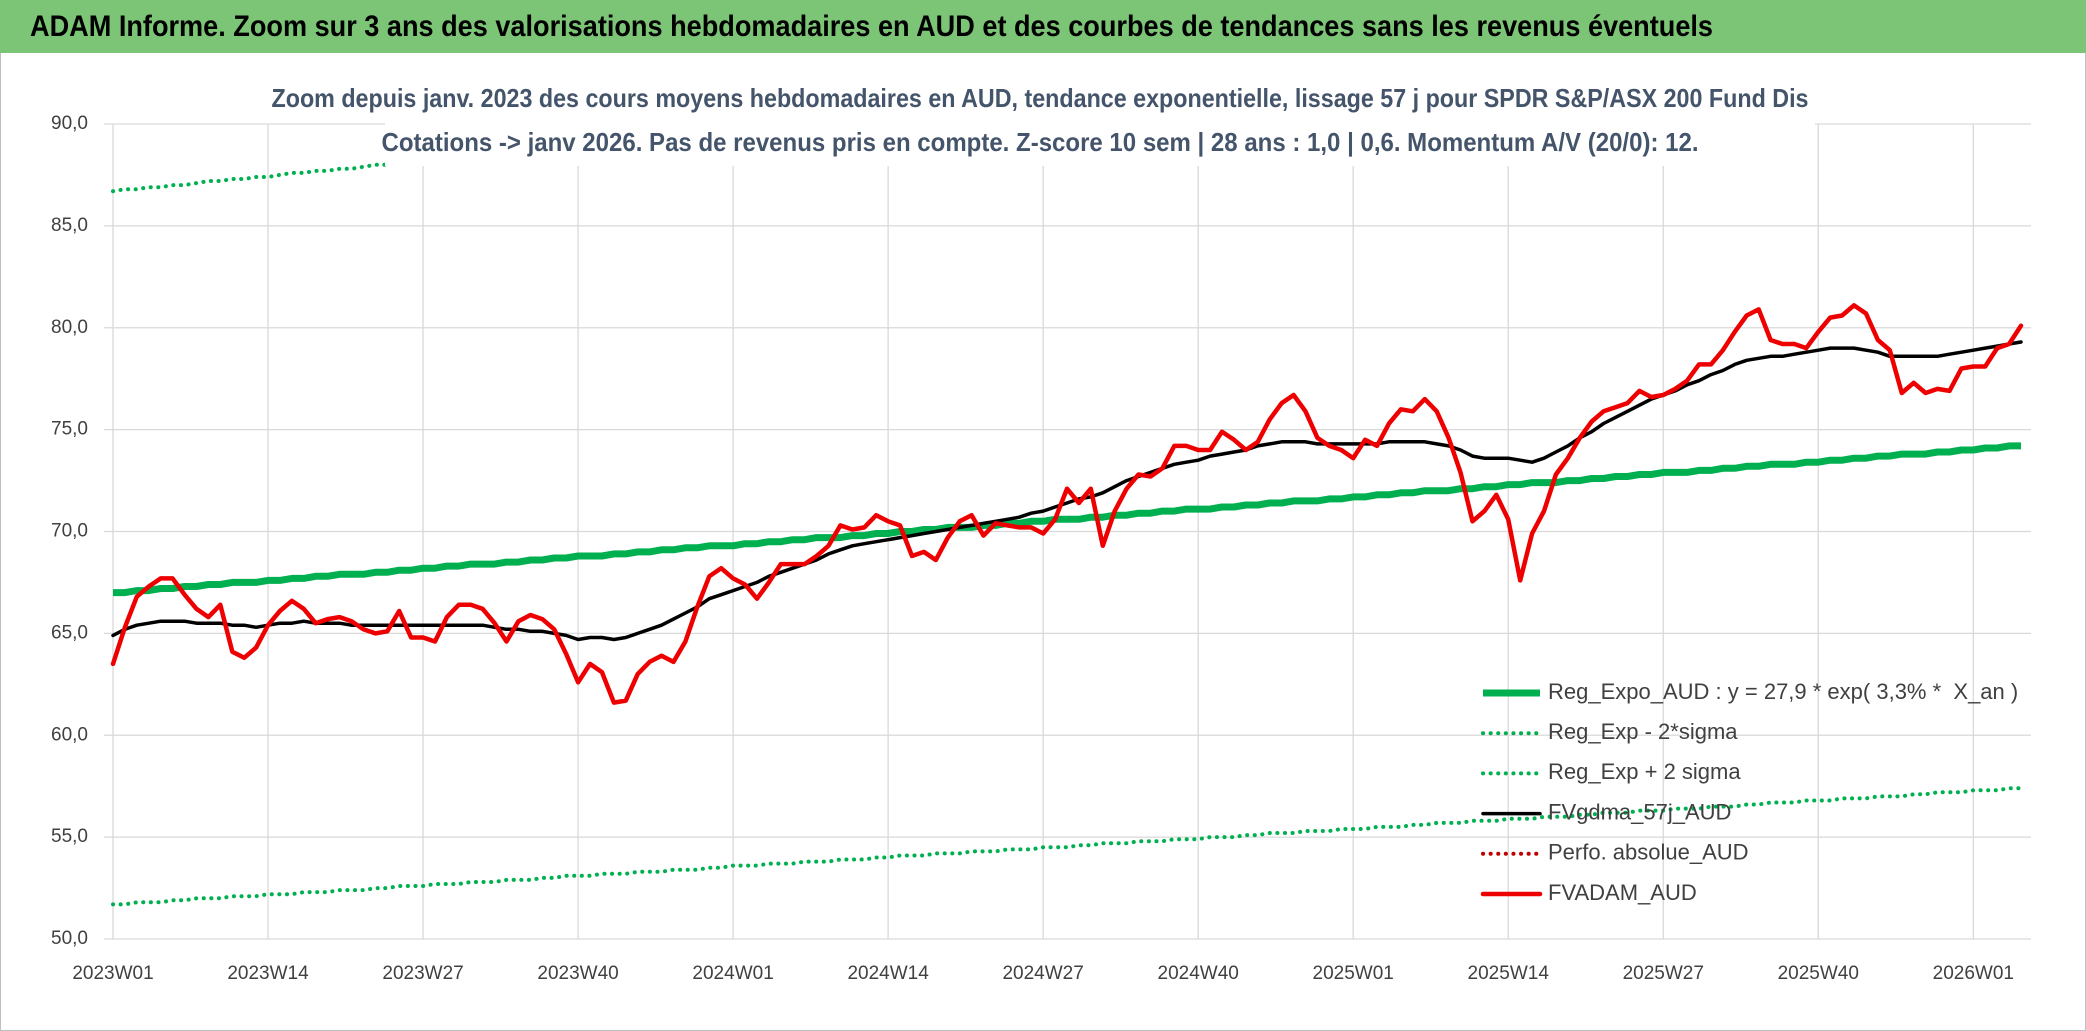 The height and width of the screenshot is (1031, 2086). What do you see at coordinates (69, 225) in the screenshot?
I see `y-tick-label: 85,0` at bounding box center [69, 225].